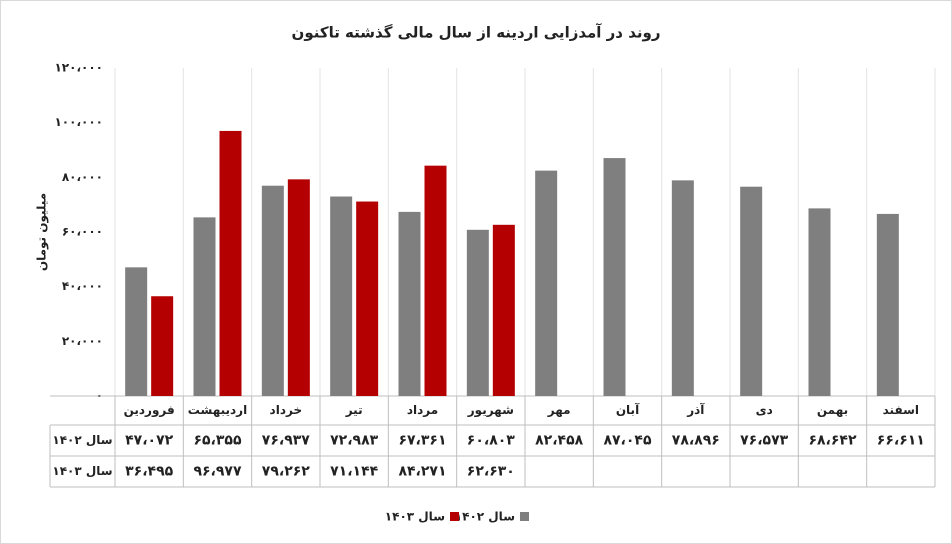 This screenshot has height=544, width=952. Describe the element at coordinates (82, 232) in the screenshot. I see `y-tick-label: ۶۰،۰۰۰` at that location.